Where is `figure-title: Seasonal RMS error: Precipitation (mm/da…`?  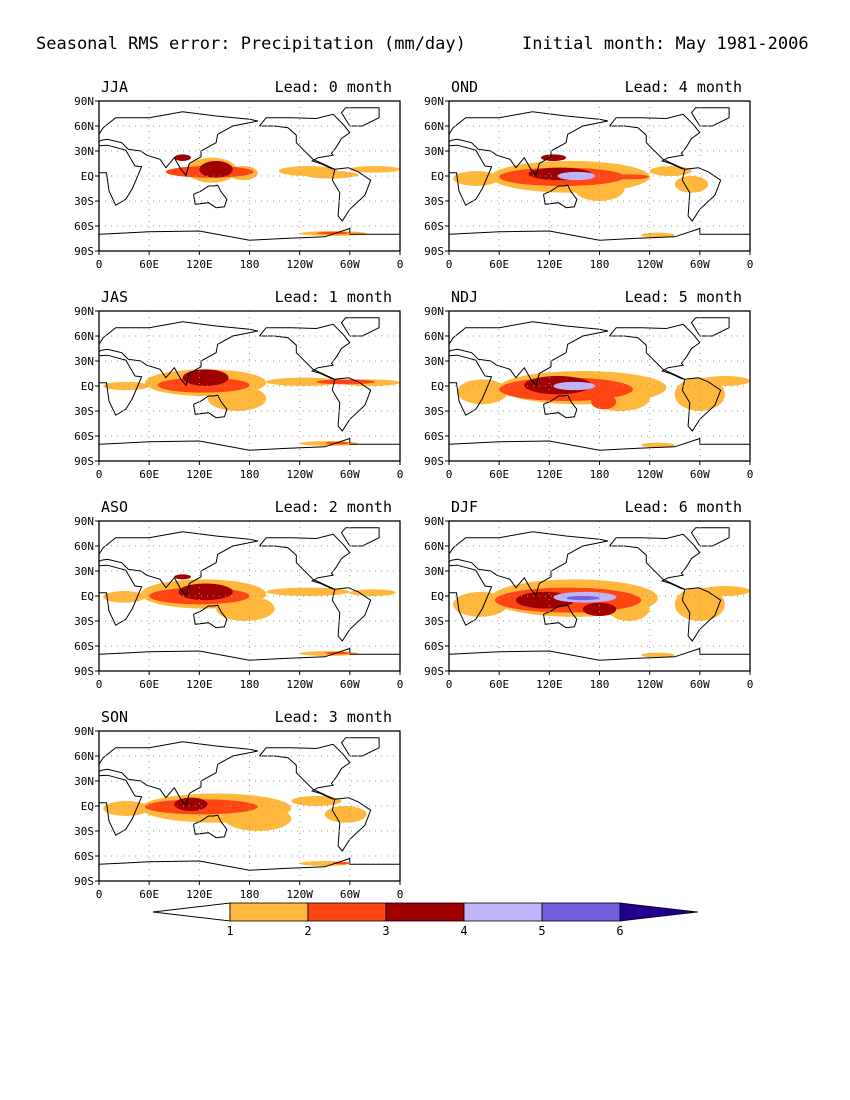 figure-title: Seasonal RMS error: Precipitation (mm/da… is located at coordinates (251, 44).